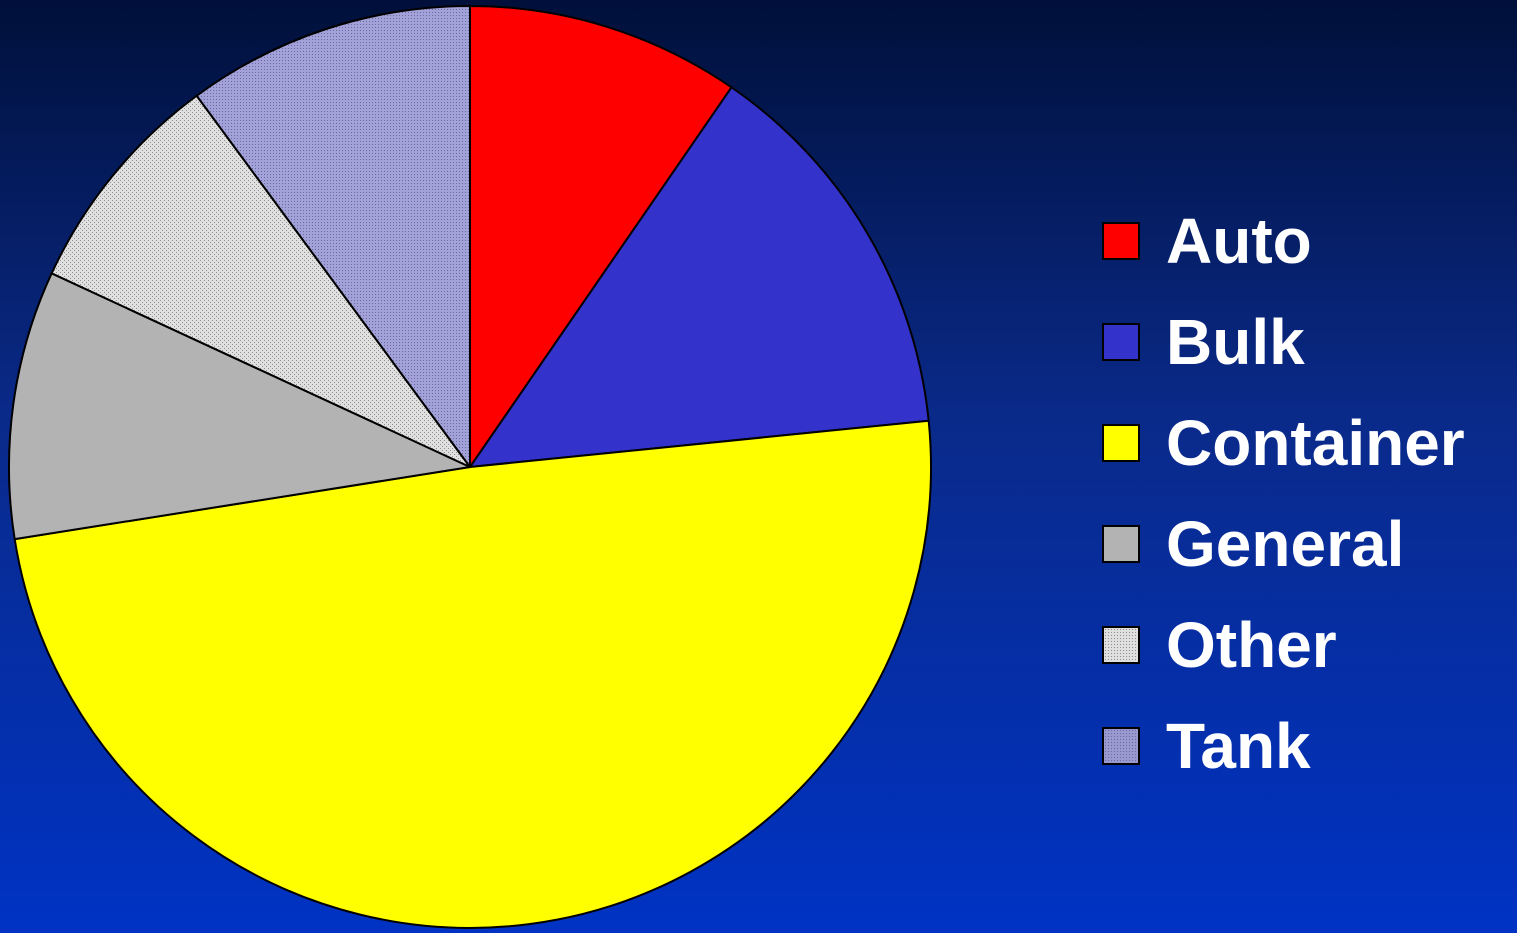 Image resolution: width=1517 pixels, height=933 pixels. What do you see at coordinates (1121, 745) in the screenshot?
I see `legend-swatch-tank` at bounding box center [1121, 745].